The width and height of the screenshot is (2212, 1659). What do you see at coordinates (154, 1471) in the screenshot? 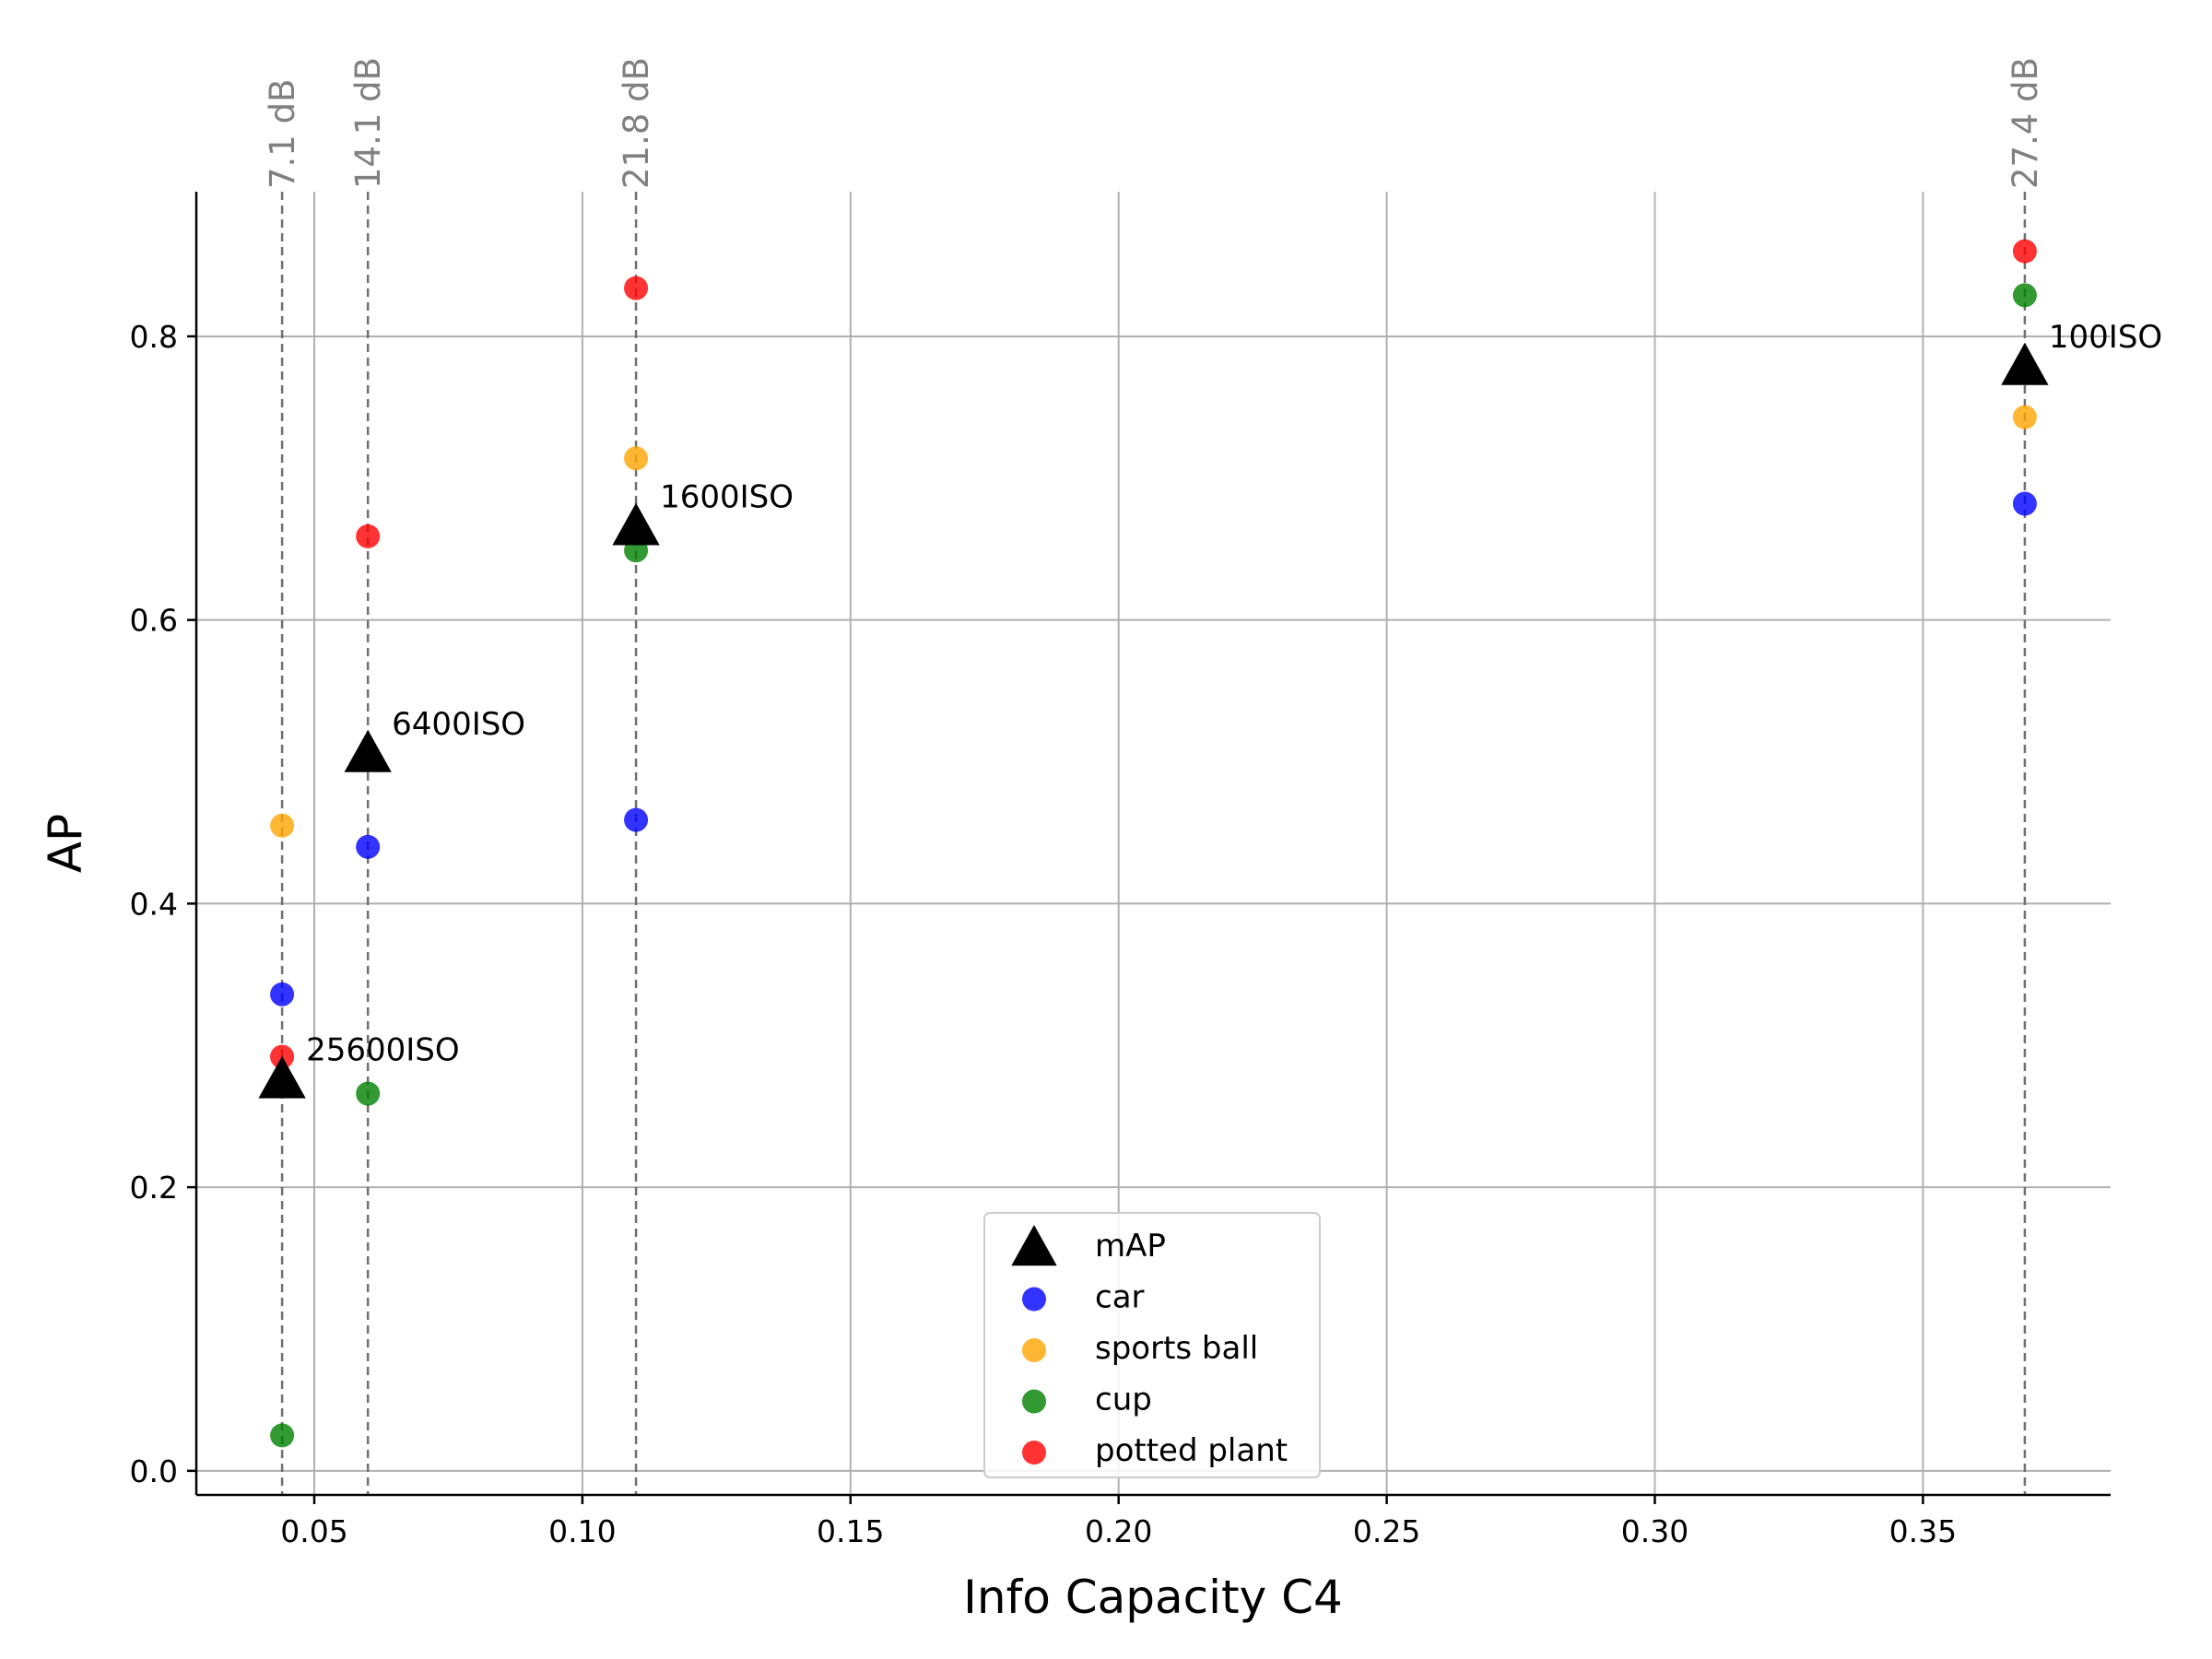
I see `y-tick-label: 0.0` at bounding box center [154, 1471].